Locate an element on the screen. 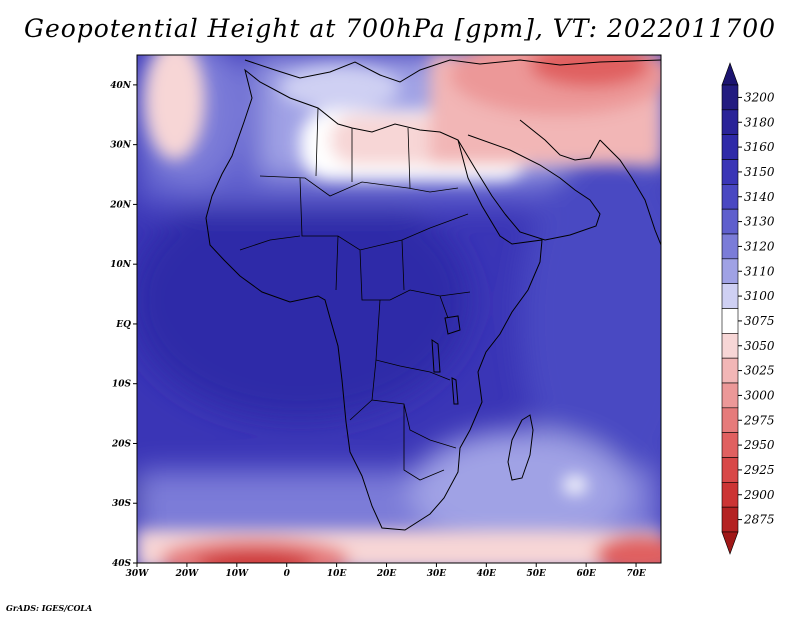  colorbar-label-3200: 3200 is located at coordinates (759, 97).